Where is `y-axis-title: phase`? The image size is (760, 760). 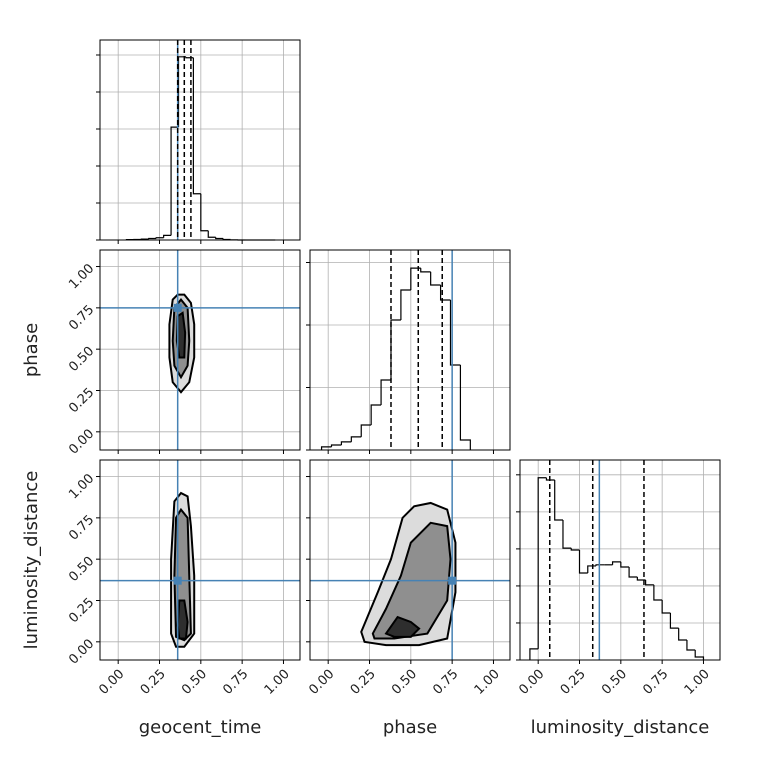
y-axis-title: phase is located at coordinates (31, 350).